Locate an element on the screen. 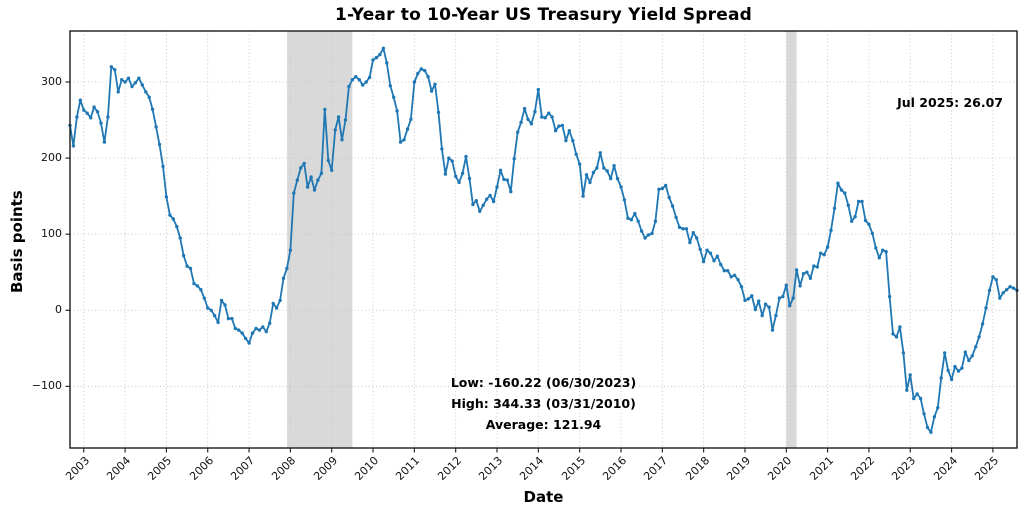 The width and height of the screenshot is (1024, 518). y-axis-label: Basis points is located at coordinates (17, 241).